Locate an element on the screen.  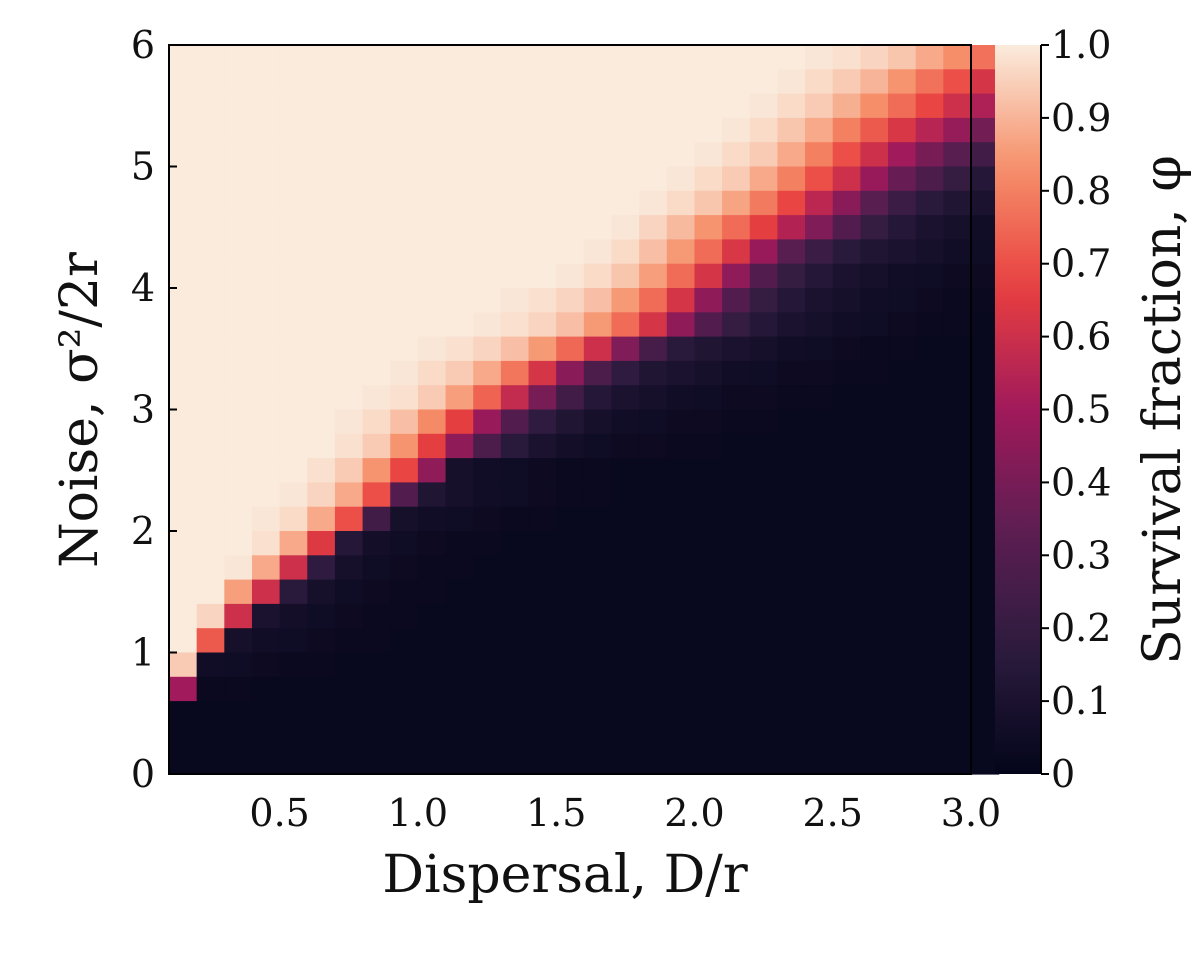
colorbar is located at coordinates (1018, 409).